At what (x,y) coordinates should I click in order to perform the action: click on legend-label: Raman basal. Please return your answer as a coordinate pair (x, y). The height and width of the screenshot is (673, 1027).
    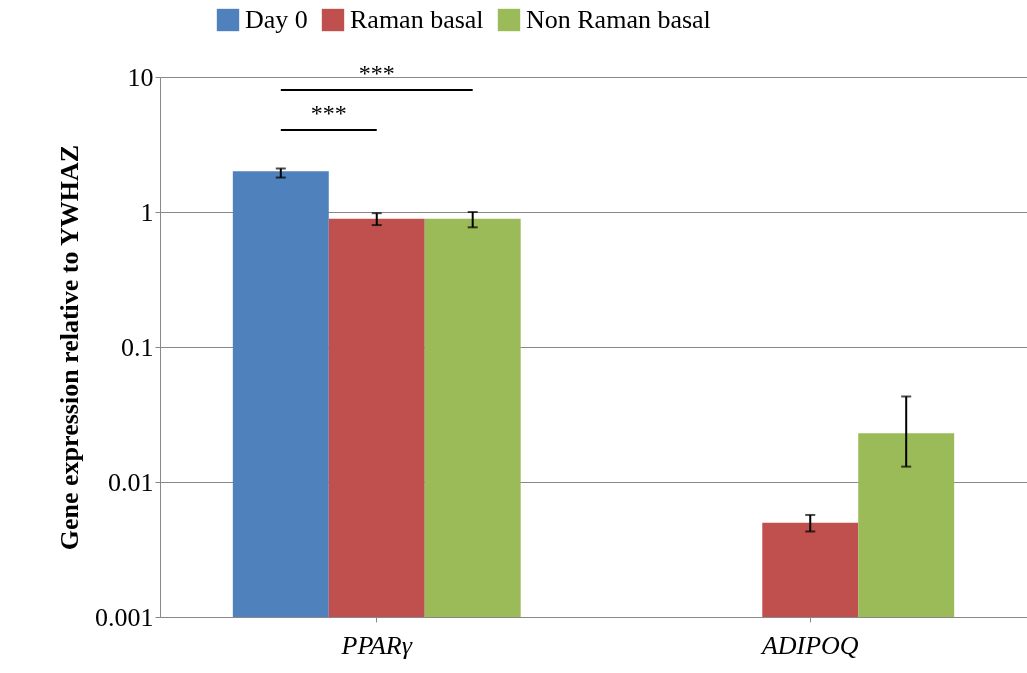
    Looking at the image, I should click on (417, 19).